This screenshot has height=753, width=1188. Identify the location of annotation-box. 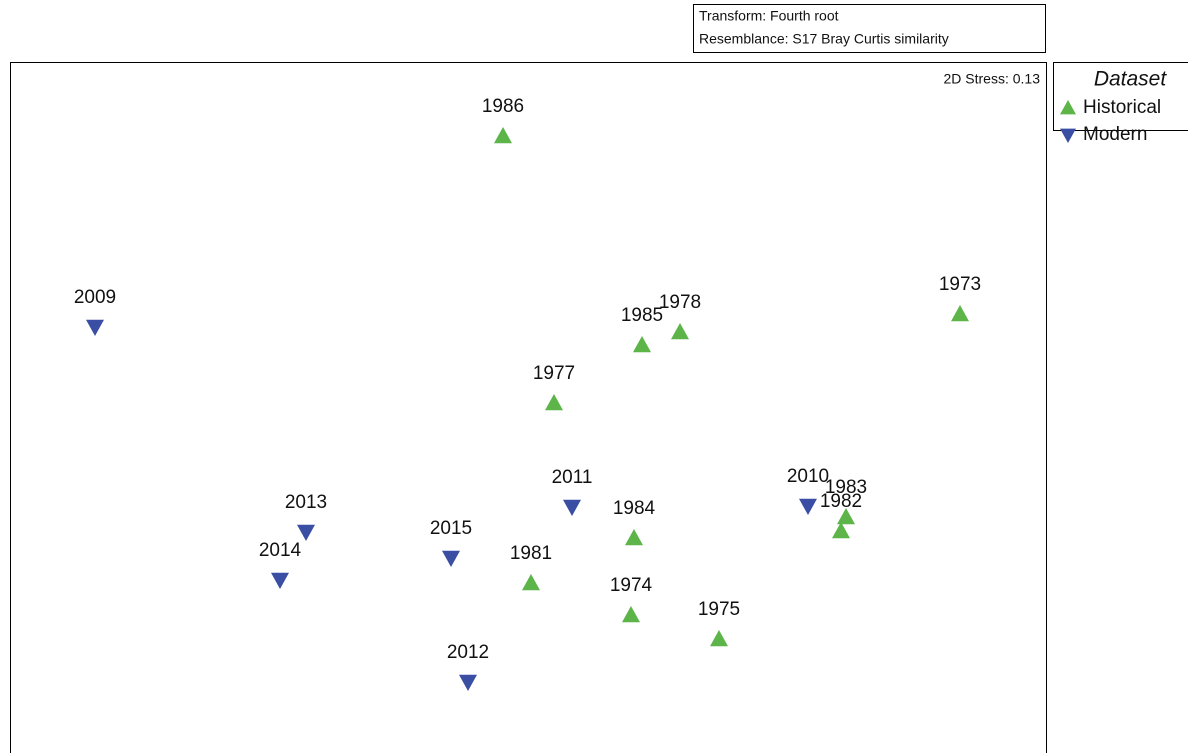
(869, 28).